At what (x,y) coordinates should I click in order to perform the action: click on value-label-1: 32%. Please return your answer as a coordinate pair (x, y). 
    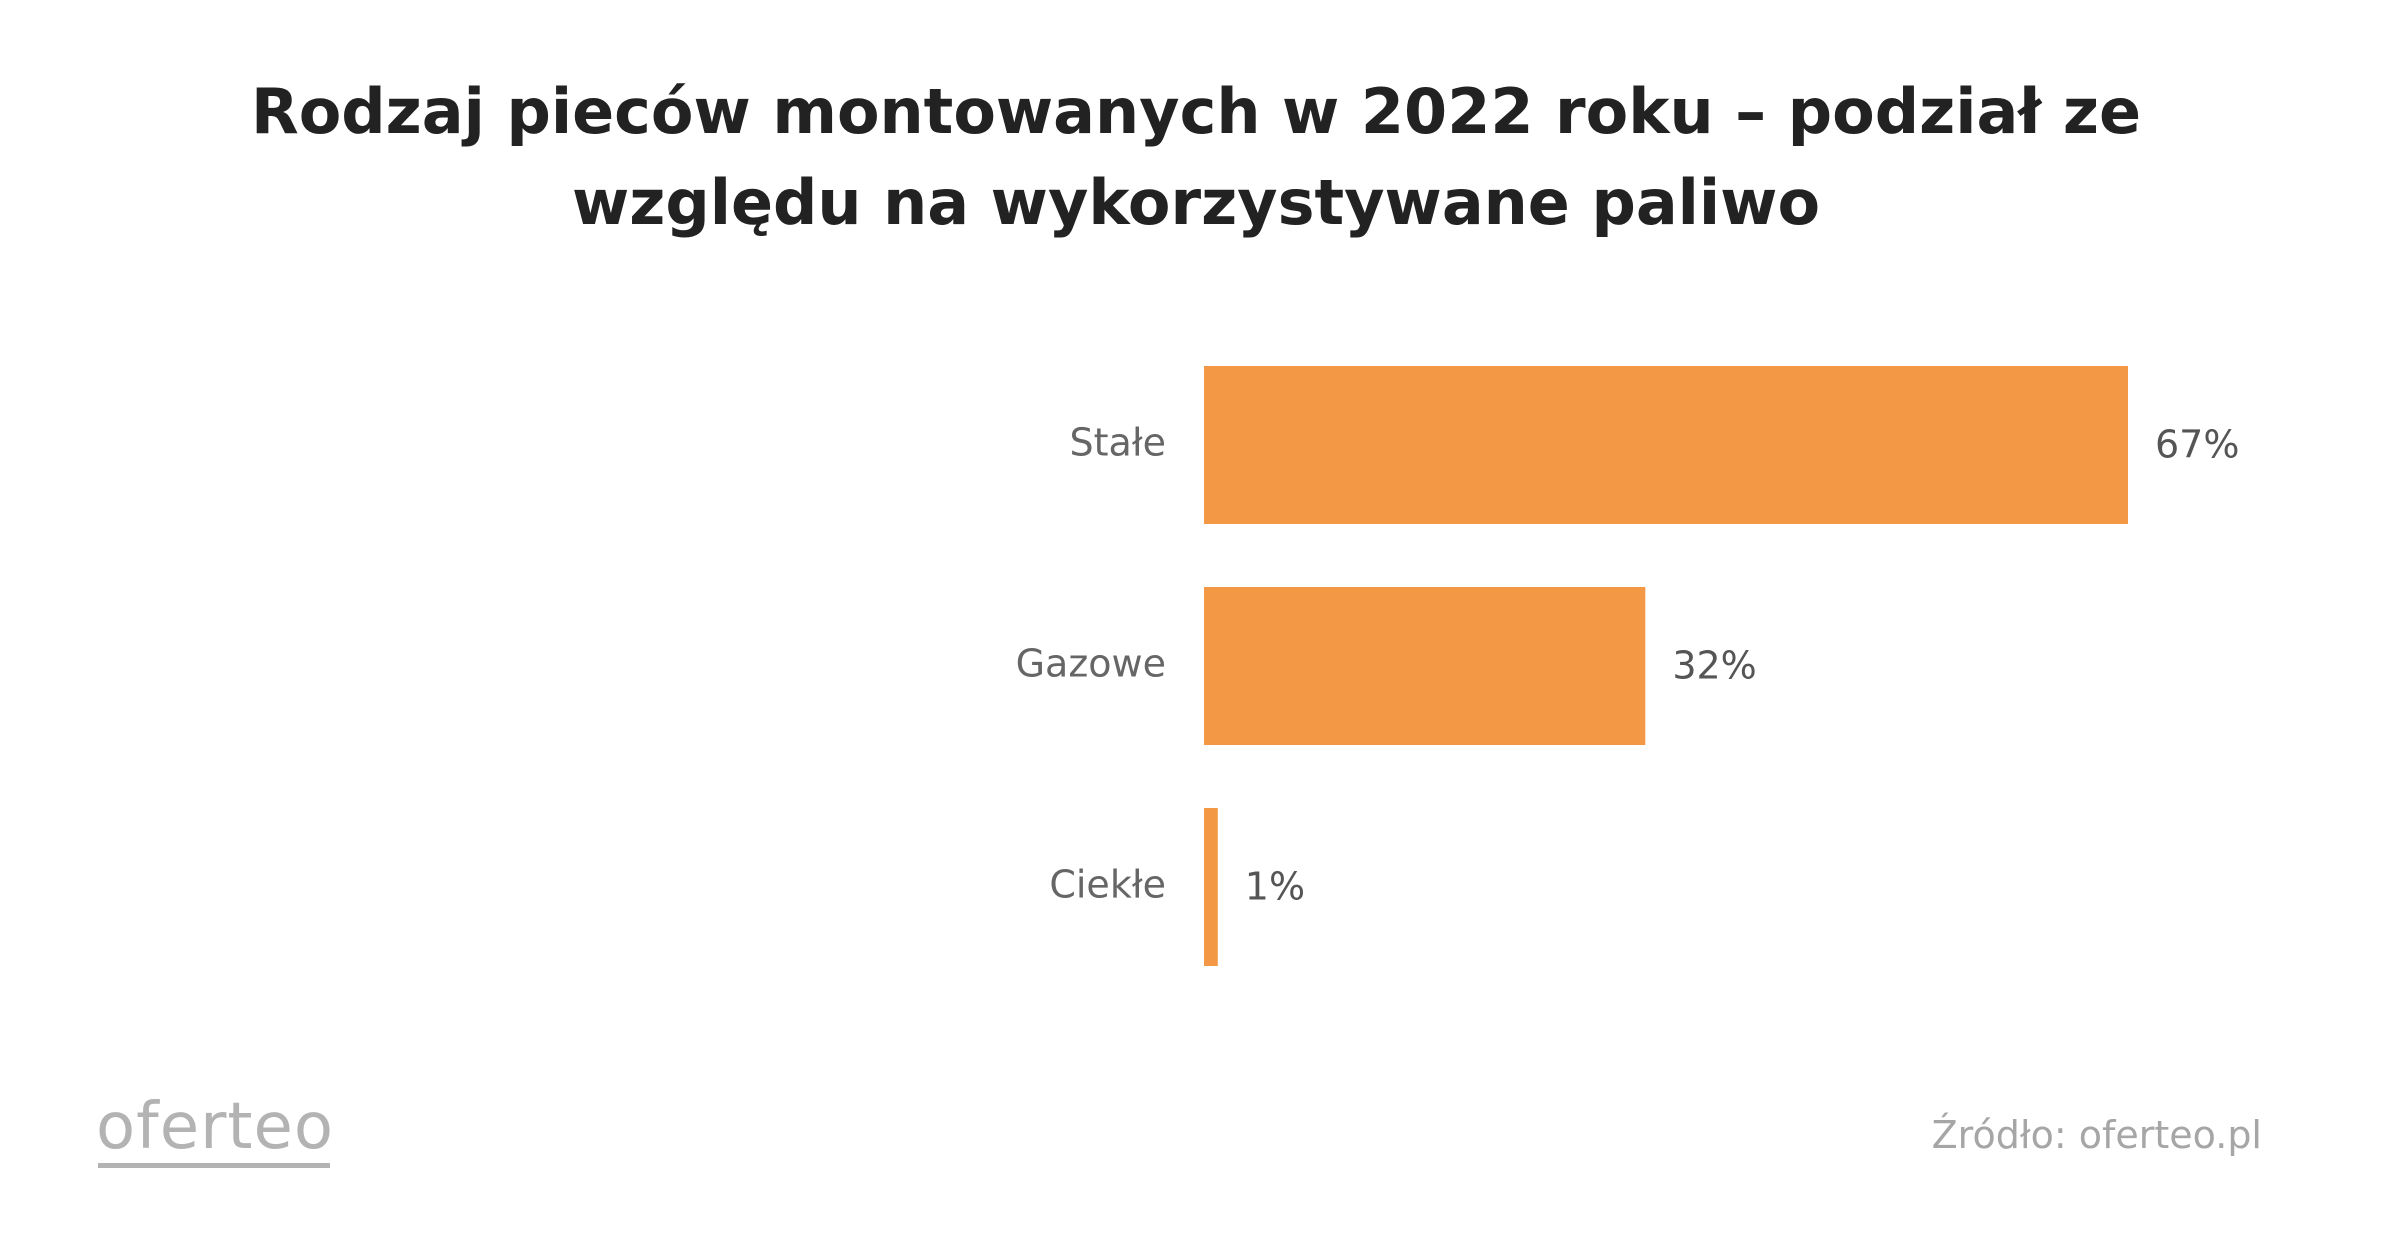
    Looking at the image, I should click on (1714, 666).